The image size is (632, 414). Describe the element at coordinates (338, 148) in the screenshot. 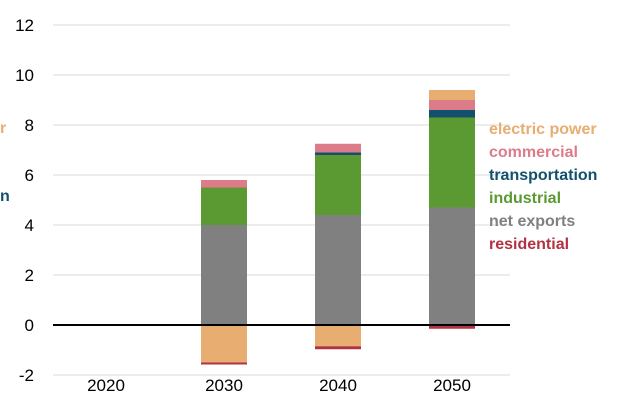

I see `bar-commercial-2040` at that location.